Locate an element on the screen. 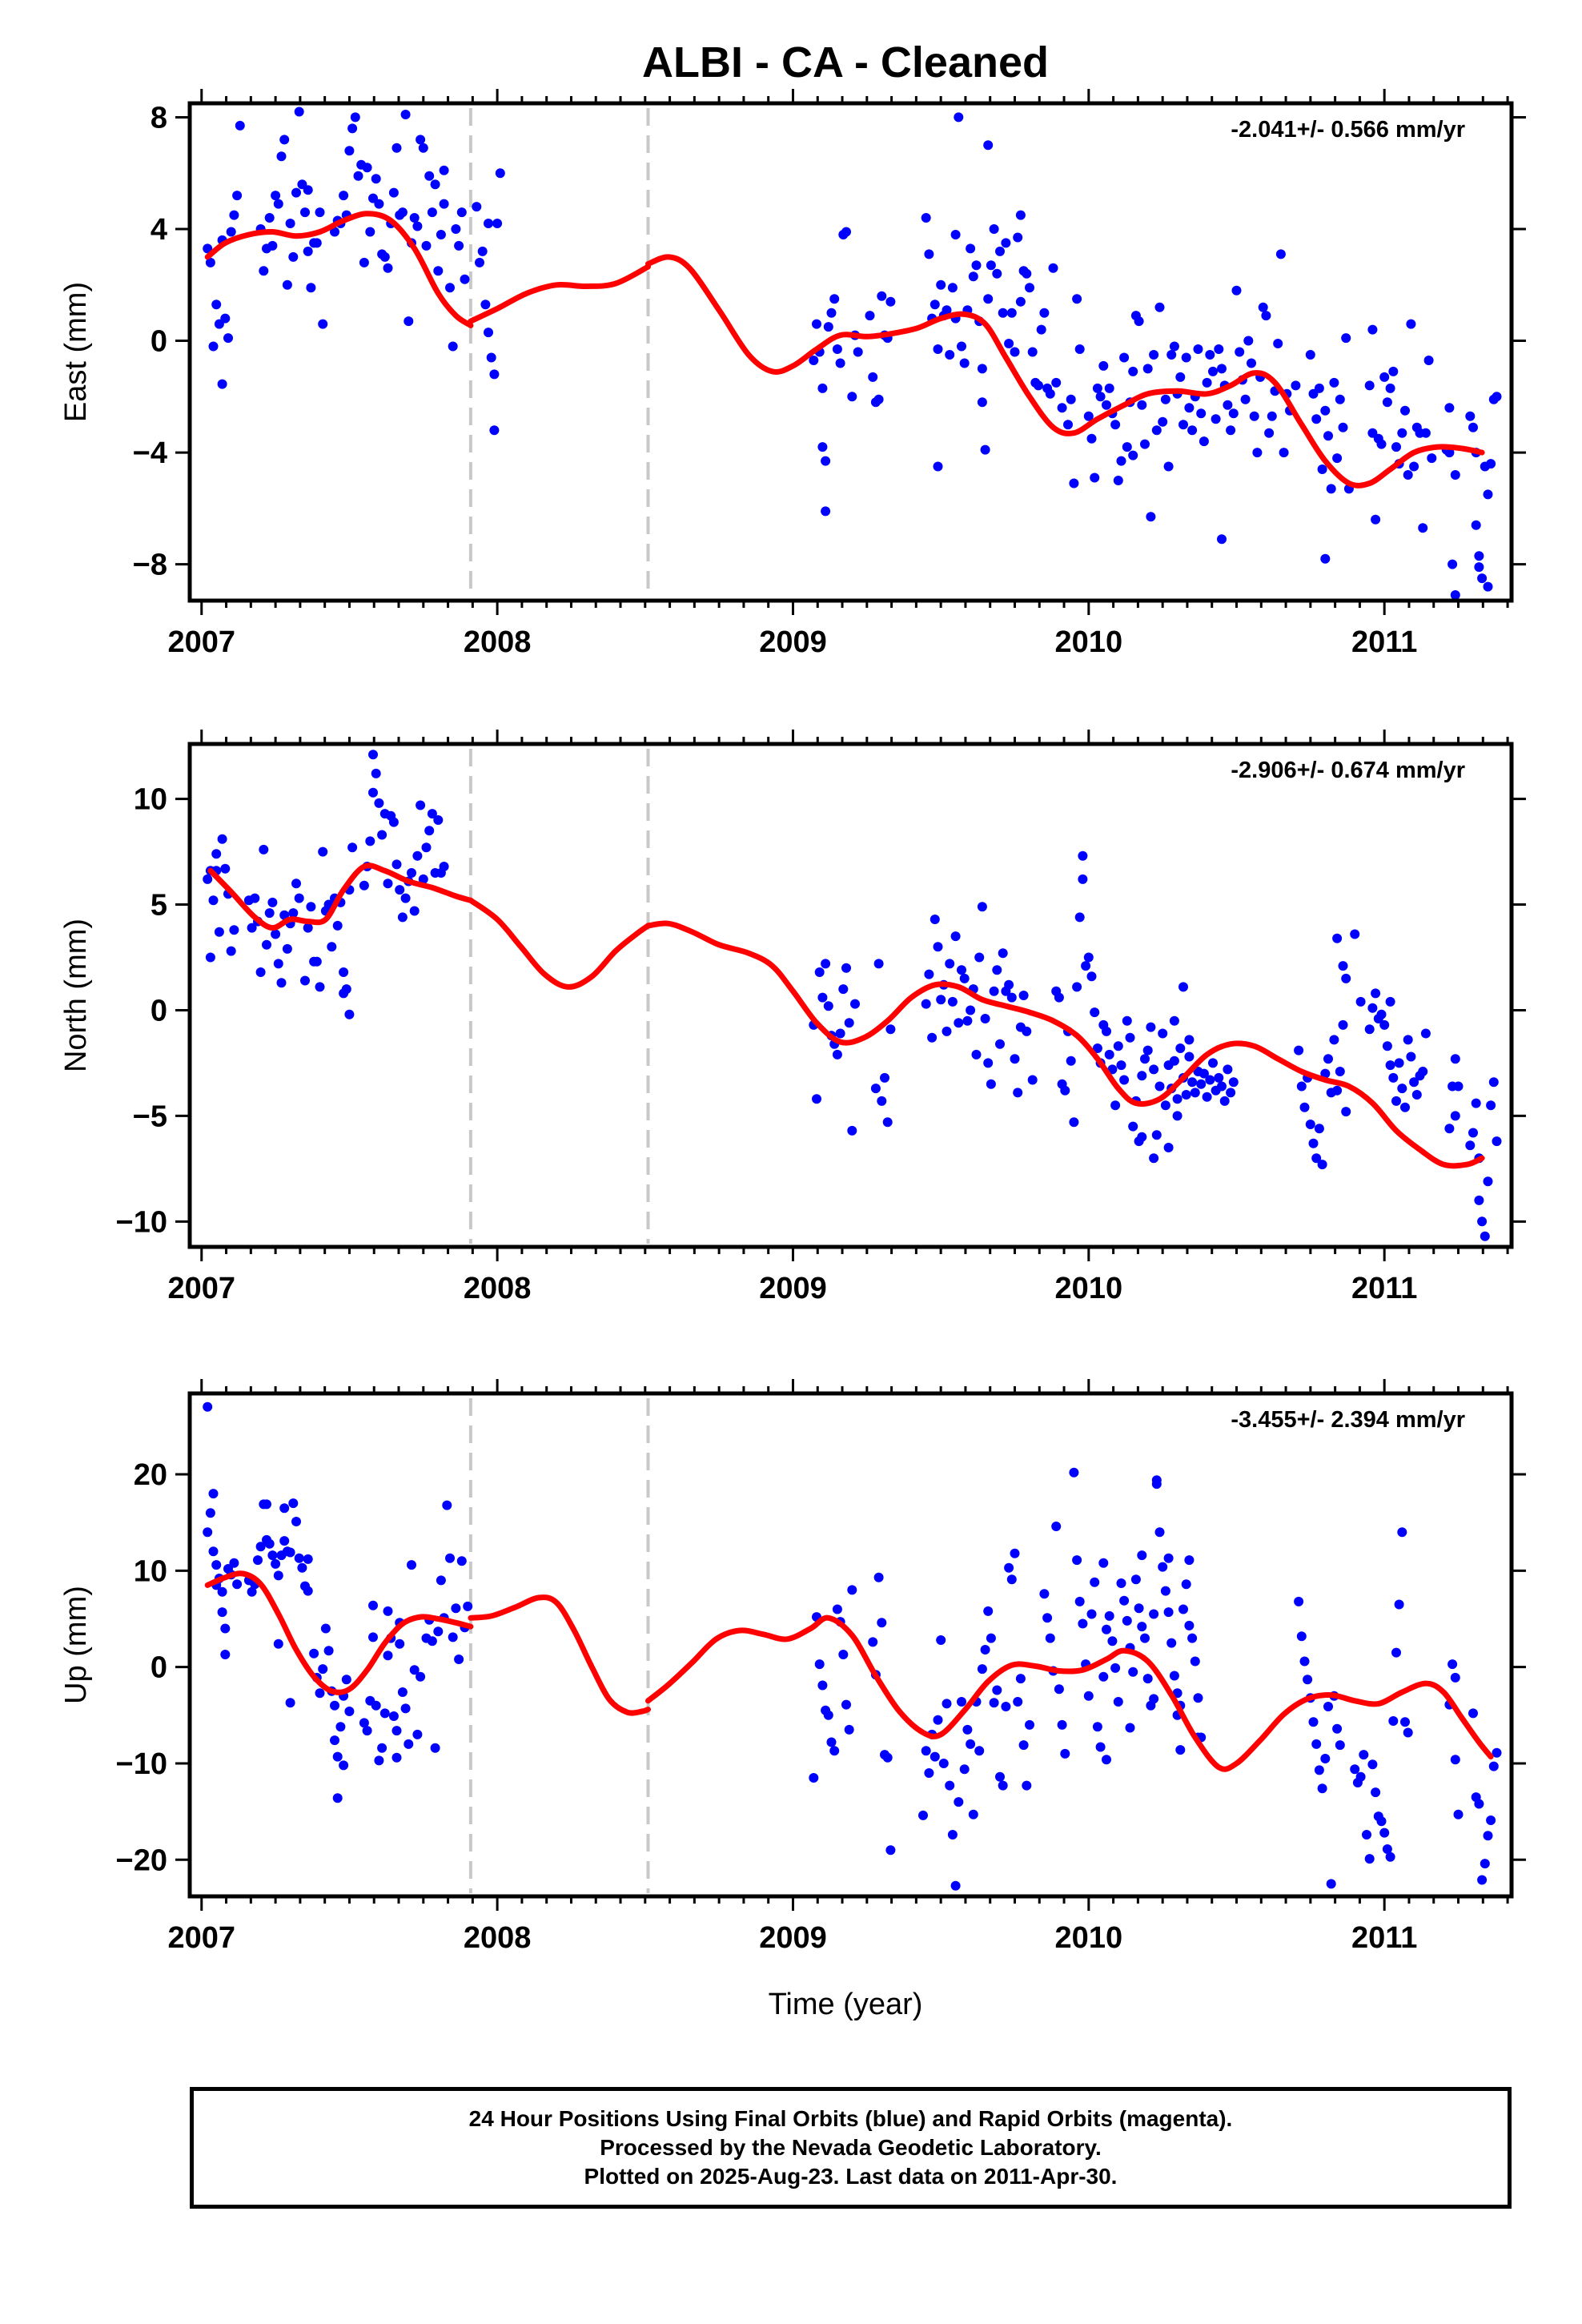 The image size is (1582, 2324). y-axis-label: North (mm) is located at coordinates (76, 995).